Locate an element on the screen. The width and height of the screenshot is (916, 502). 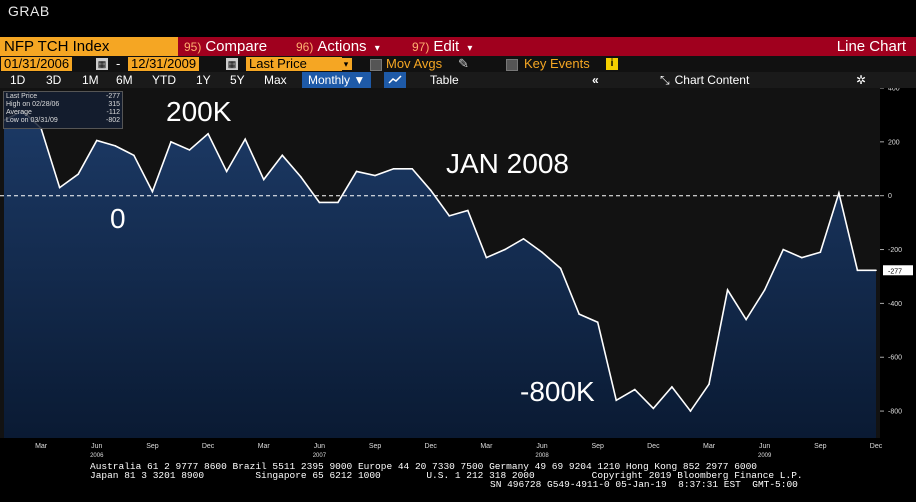
legend-label: High on 02/28/06 is located at coordinates (33, 104).